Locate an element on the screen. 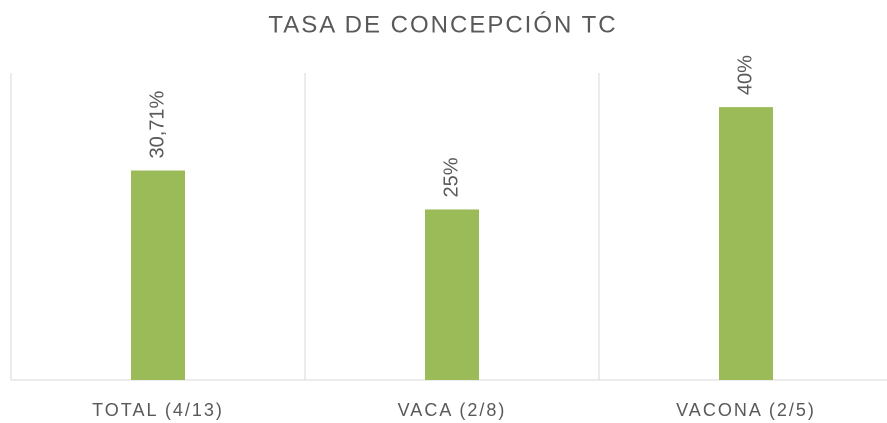  x-tick-label: VACONA (2/5) is located at coordinates (746, 410).